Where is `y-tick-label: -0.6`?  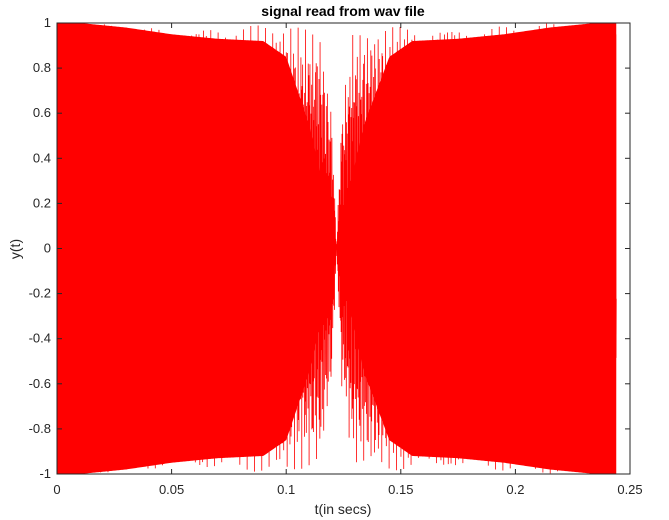 y-tick-label: -0.6 is located at coordinates (40, 383).